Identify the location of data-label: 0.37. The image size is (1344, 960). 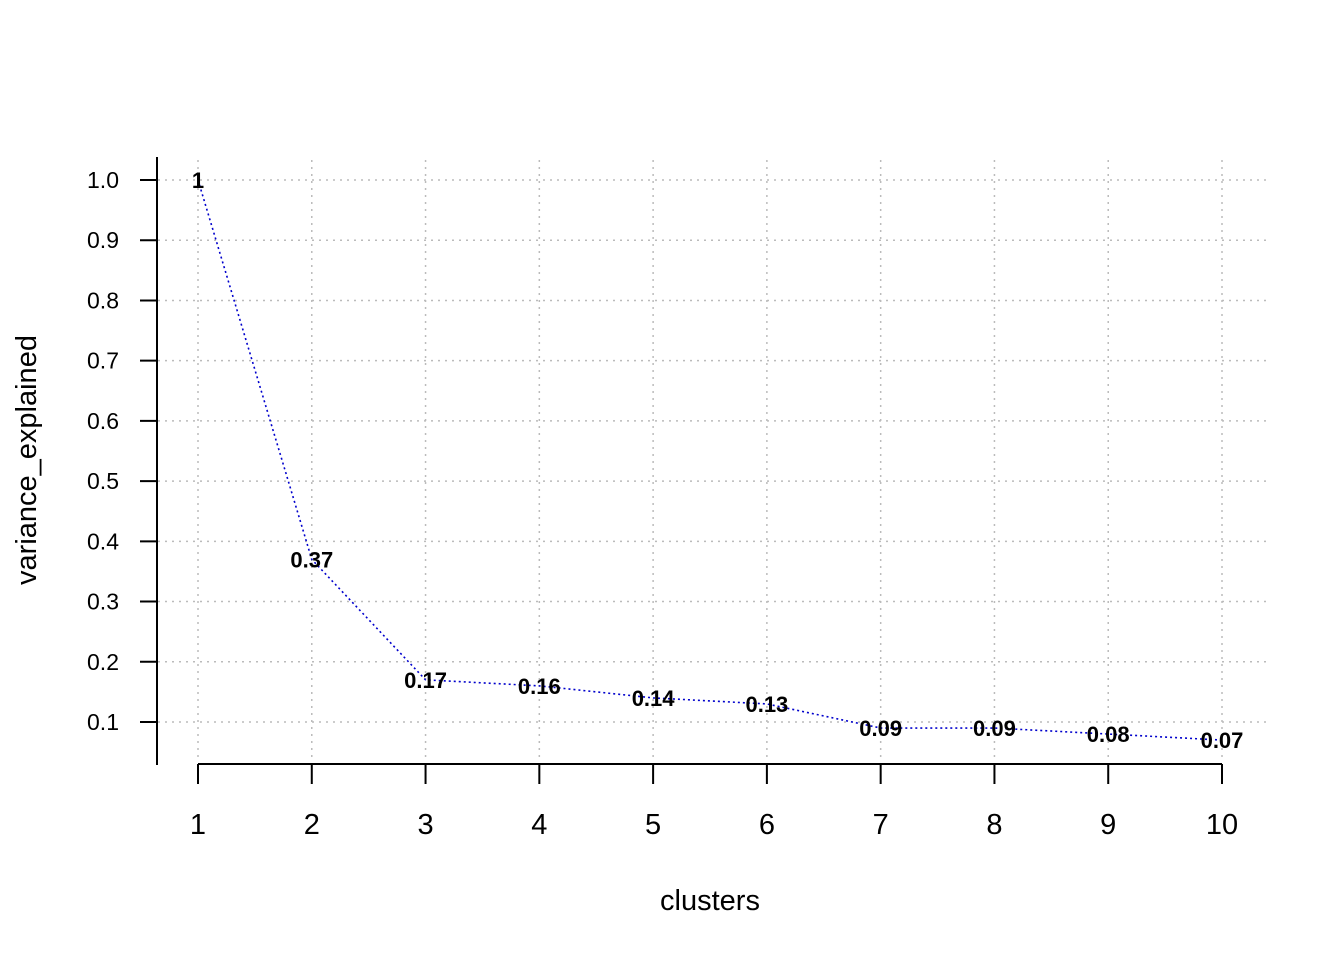
(311, 559).